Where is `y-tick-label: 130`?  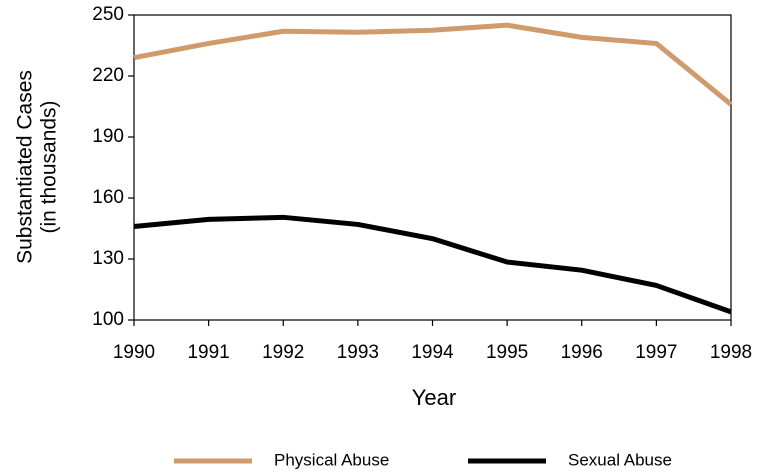
y-tick-label: 130 is located at coordinates (108, 258).